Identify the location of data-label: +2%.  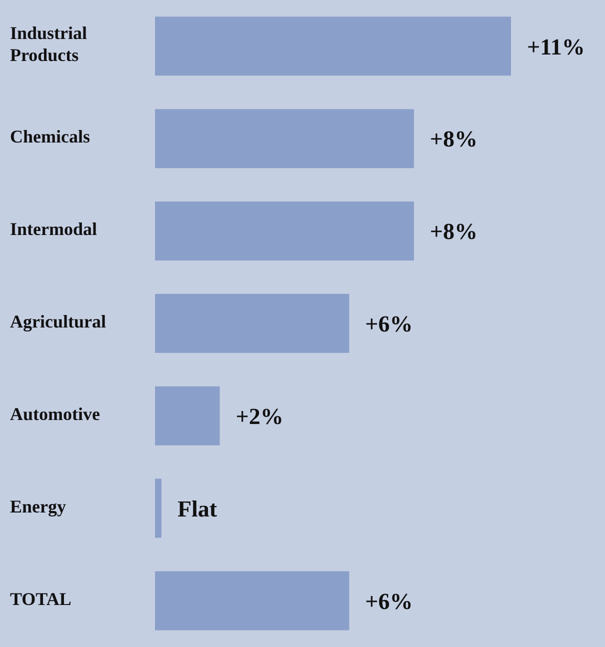
(260, 417).